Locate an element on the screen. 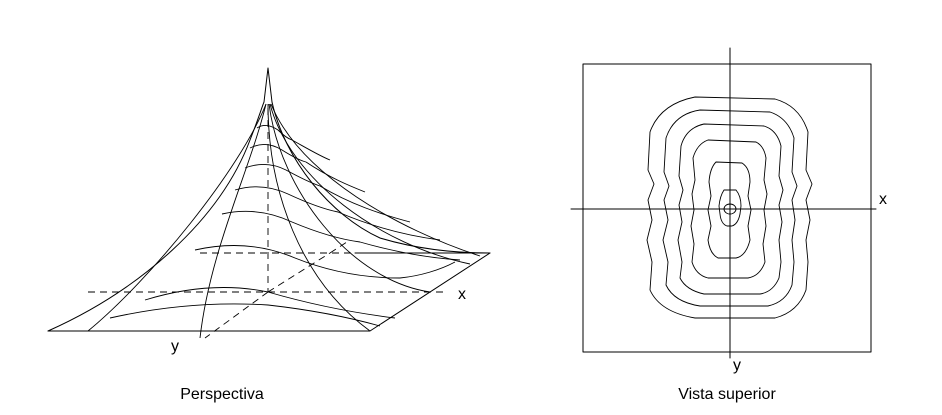 The height and width of the screenshot is (415, 942). perspective-y-label: y is located at coordinates (175, 346).